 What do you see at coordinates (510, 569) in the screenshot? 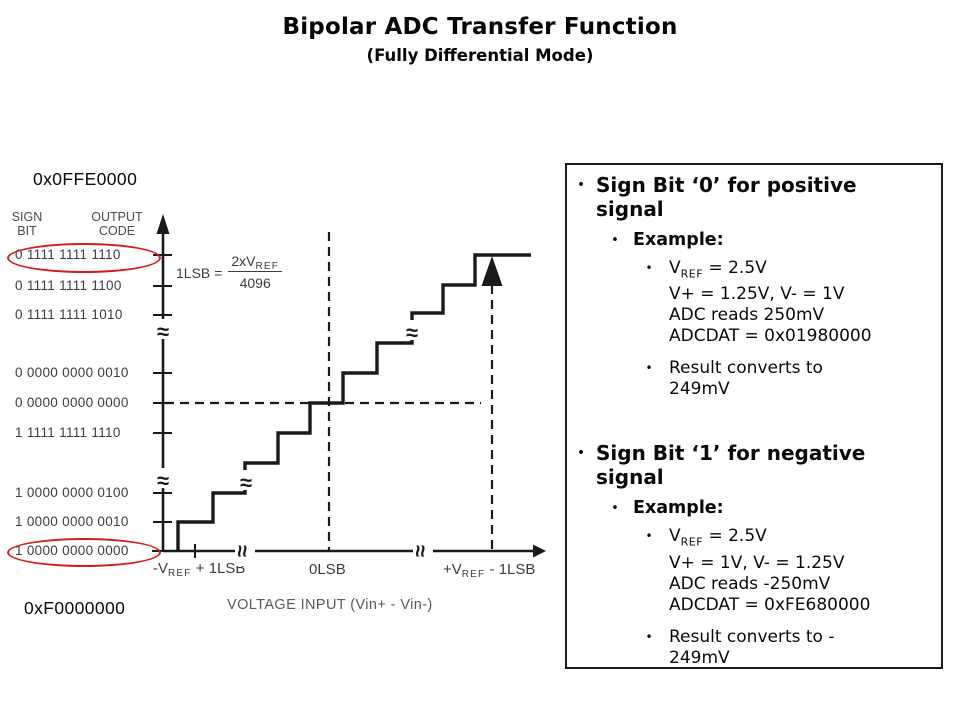
I see `pos-label-suffix: - 1LSB` at bounding box center [510, 569].